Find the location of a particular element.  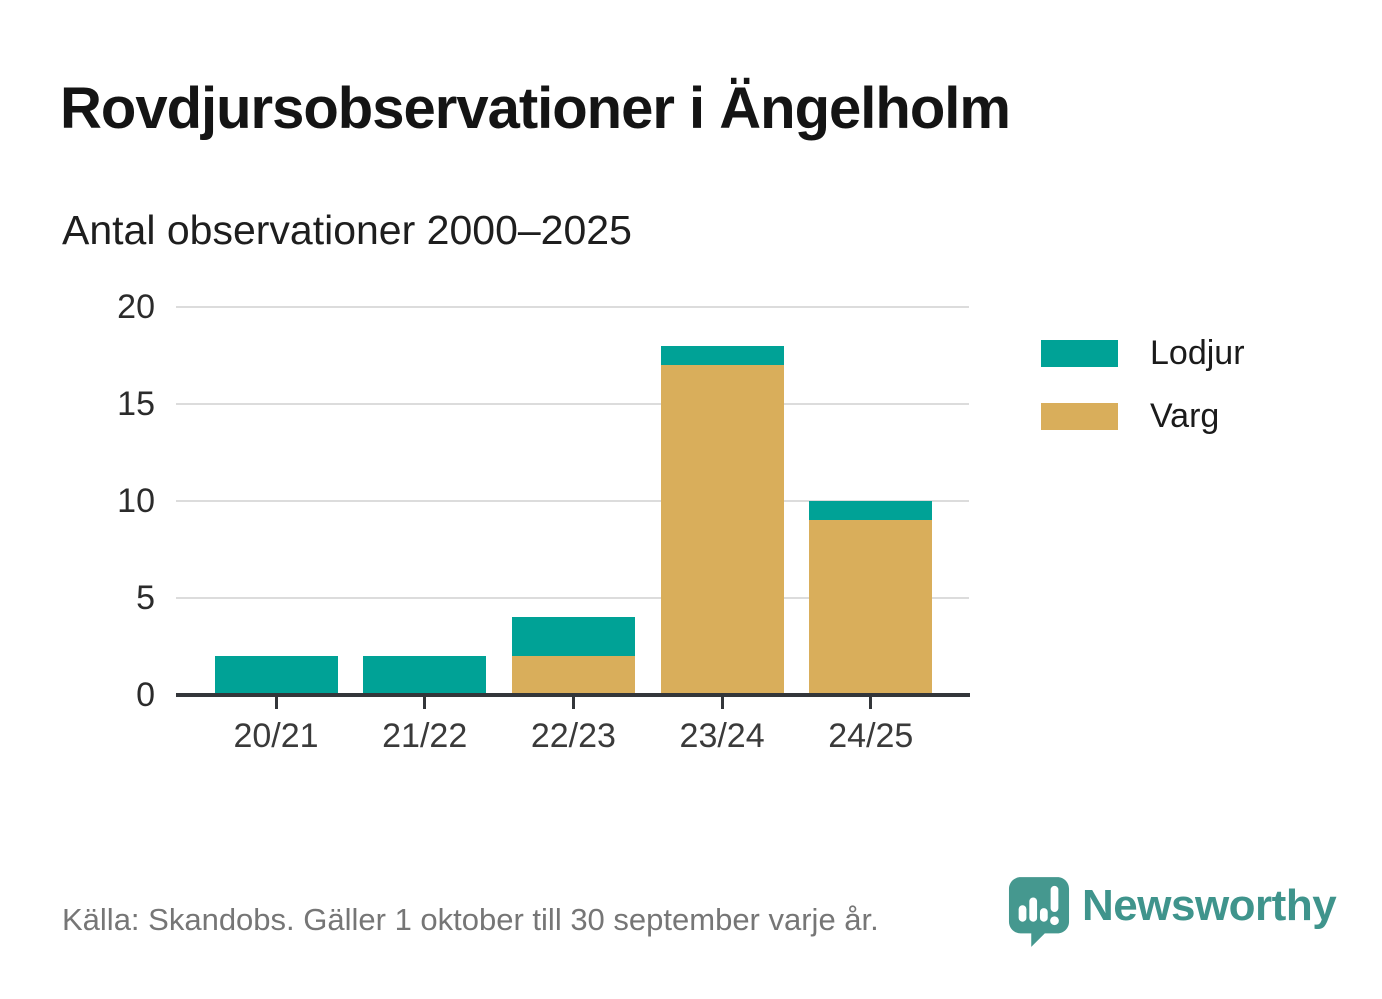

y-axis-tick-label: 0 is located at coordinates (145, 695).